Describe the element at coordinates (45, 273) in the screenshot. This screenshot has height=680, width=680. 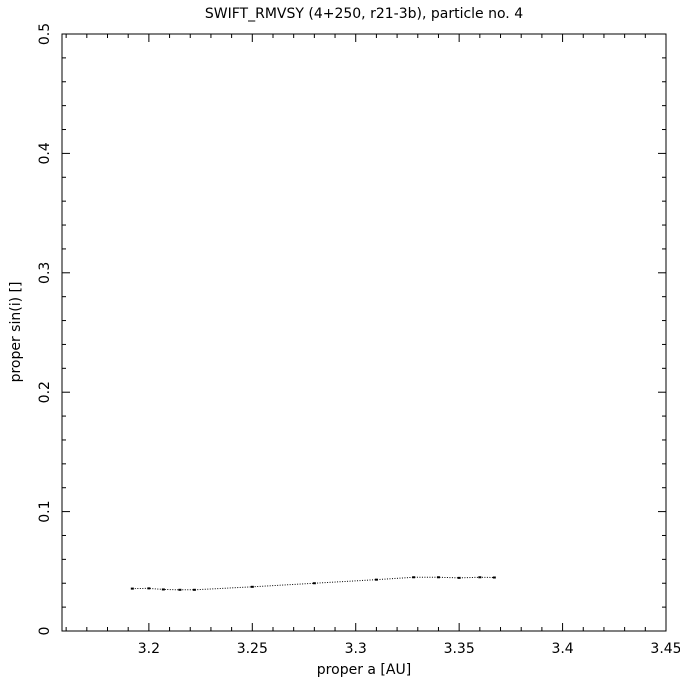
I see `y-tick-label: 0.3` at that location.